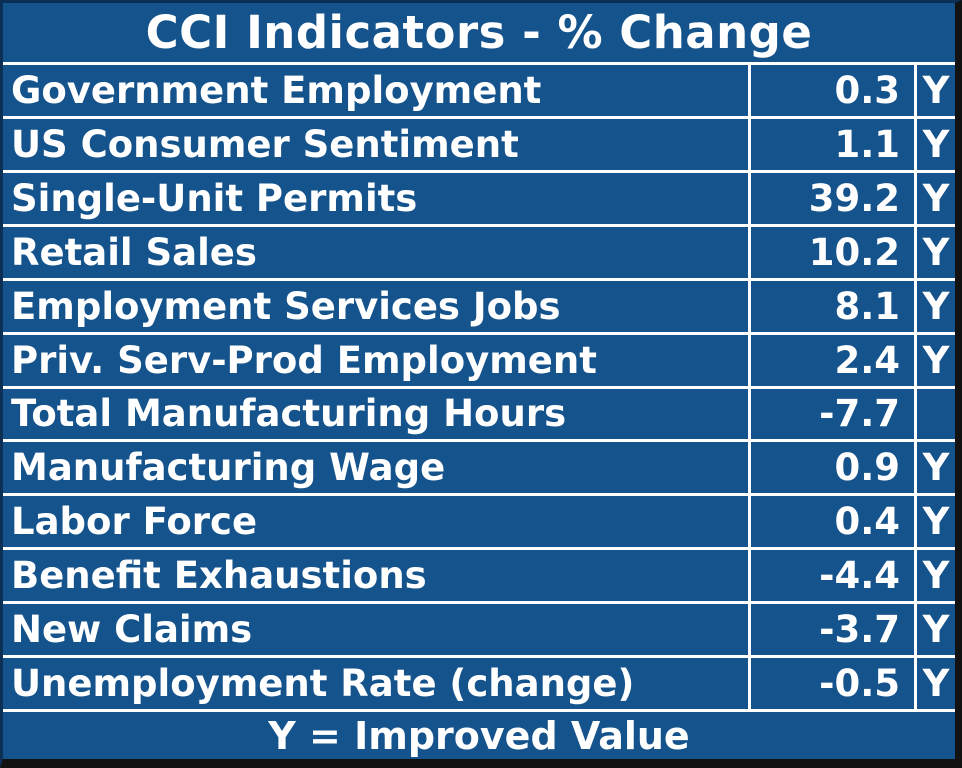  Describe the element at coordinates (479, 32) in the screenshot. I see `page-title: CCI Indicators - % Change` at that location.